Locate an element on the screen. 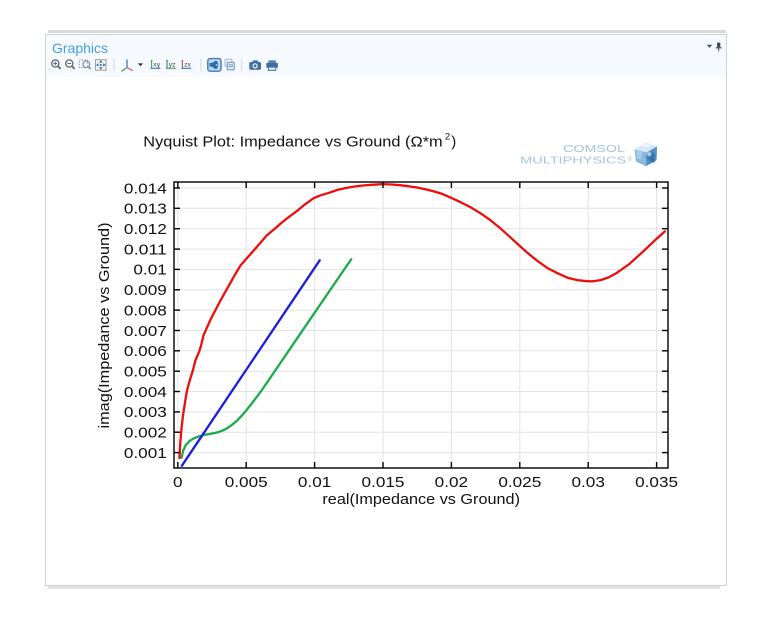 This screenshot has height=623, width=770. svg-text: 0 is located at coordinates (178, 482).